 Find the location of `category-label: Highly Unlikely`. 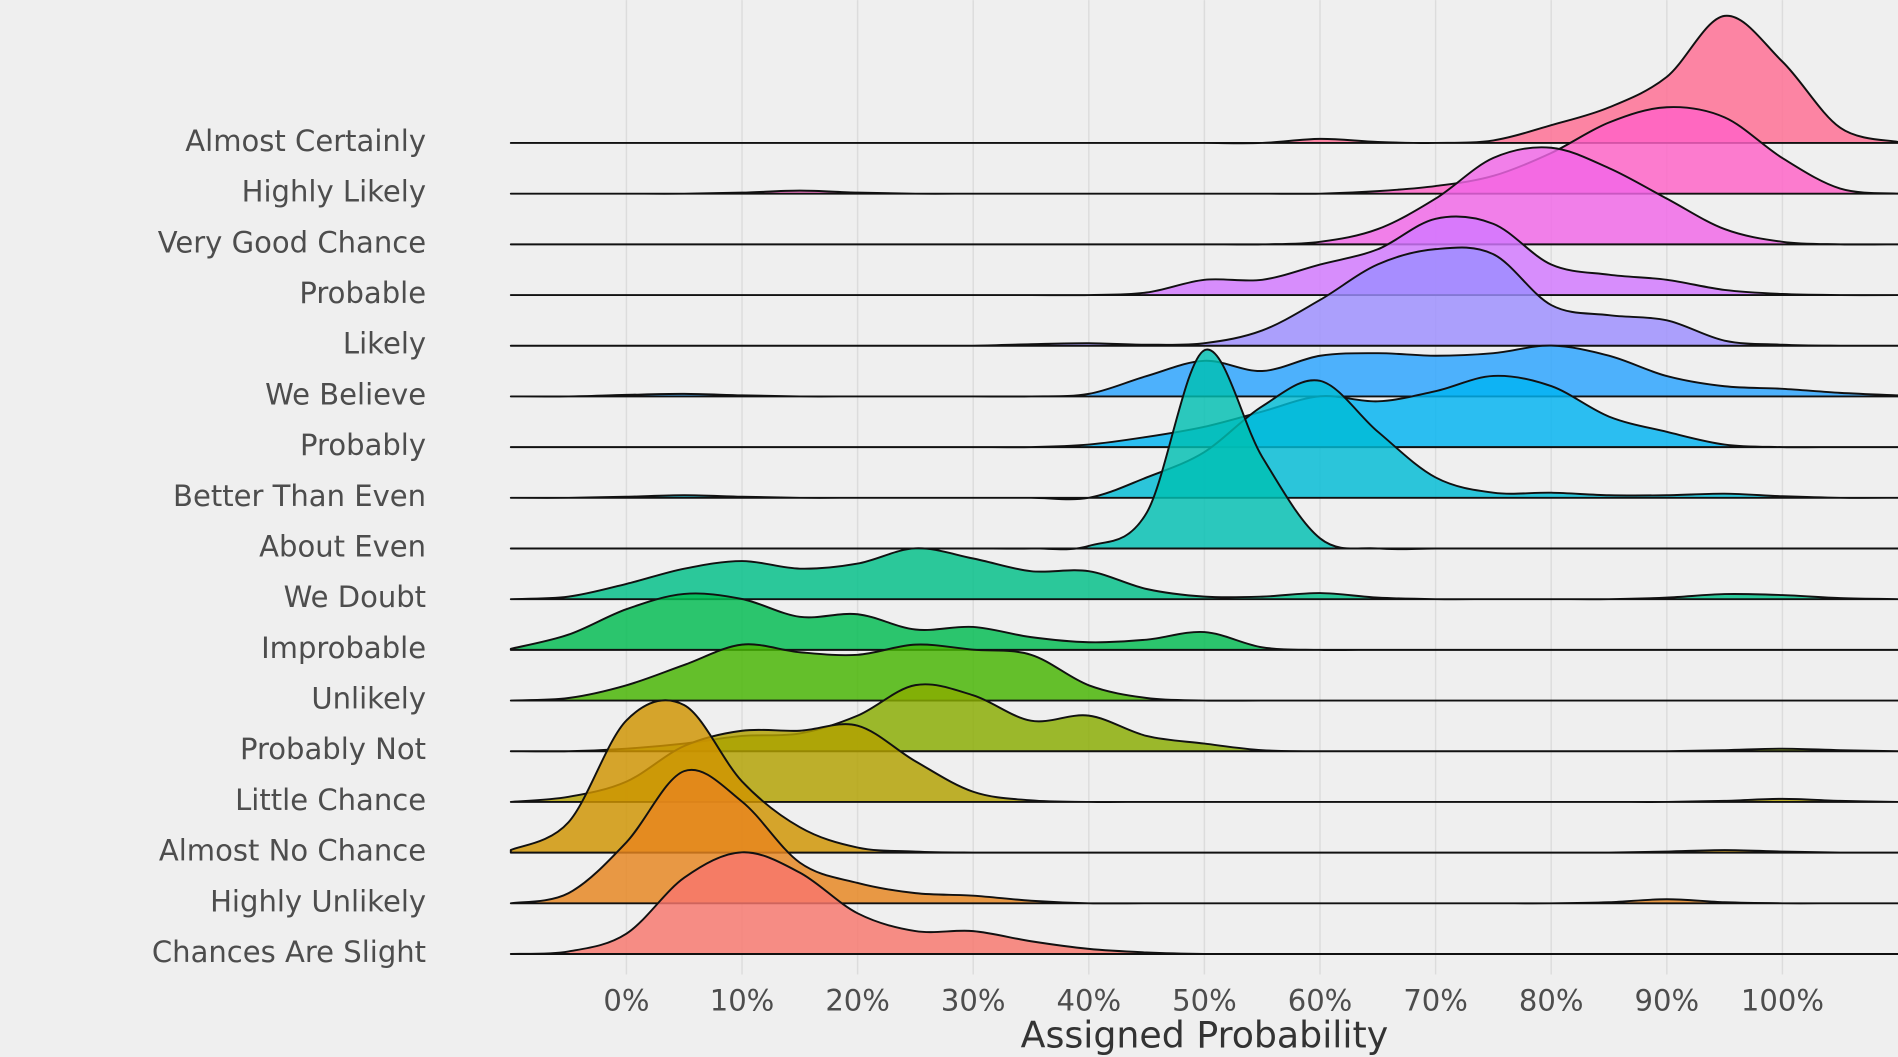

category-label: Highly Unlikely is located at coordinates (318, 901).